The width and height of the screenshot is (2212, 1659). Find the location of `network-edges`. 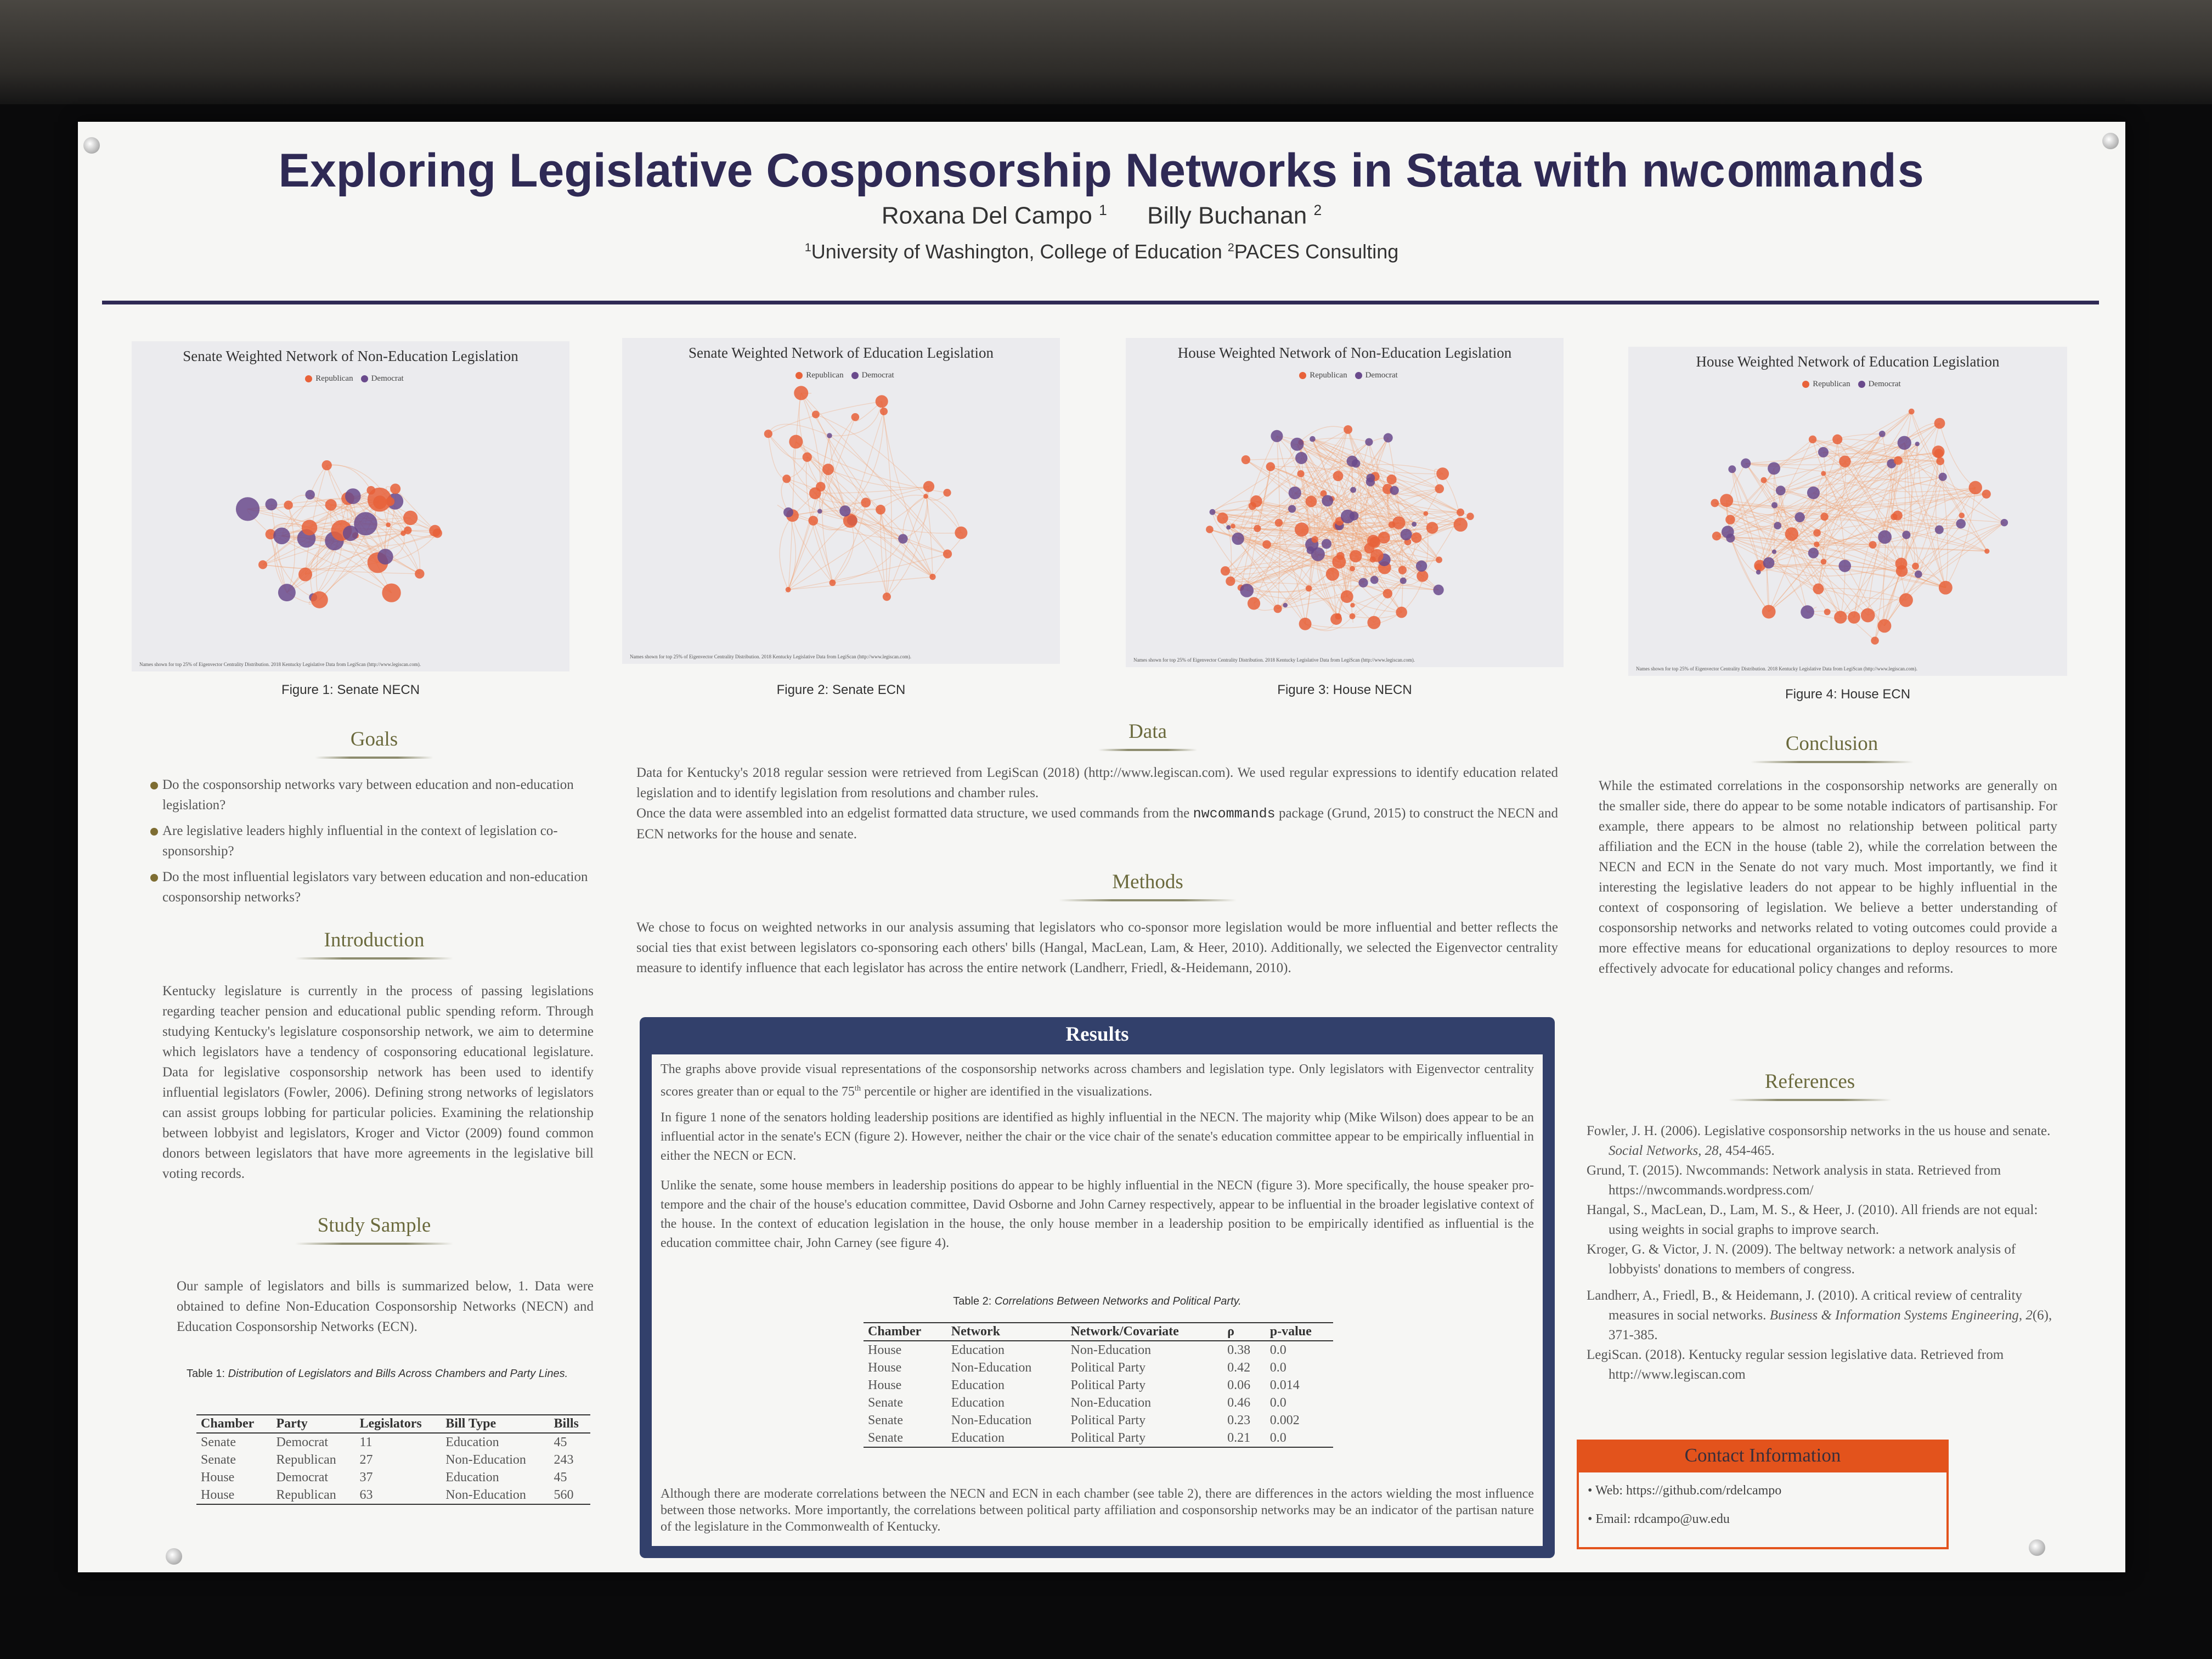

network-edges is located at coordinates (866, 495).